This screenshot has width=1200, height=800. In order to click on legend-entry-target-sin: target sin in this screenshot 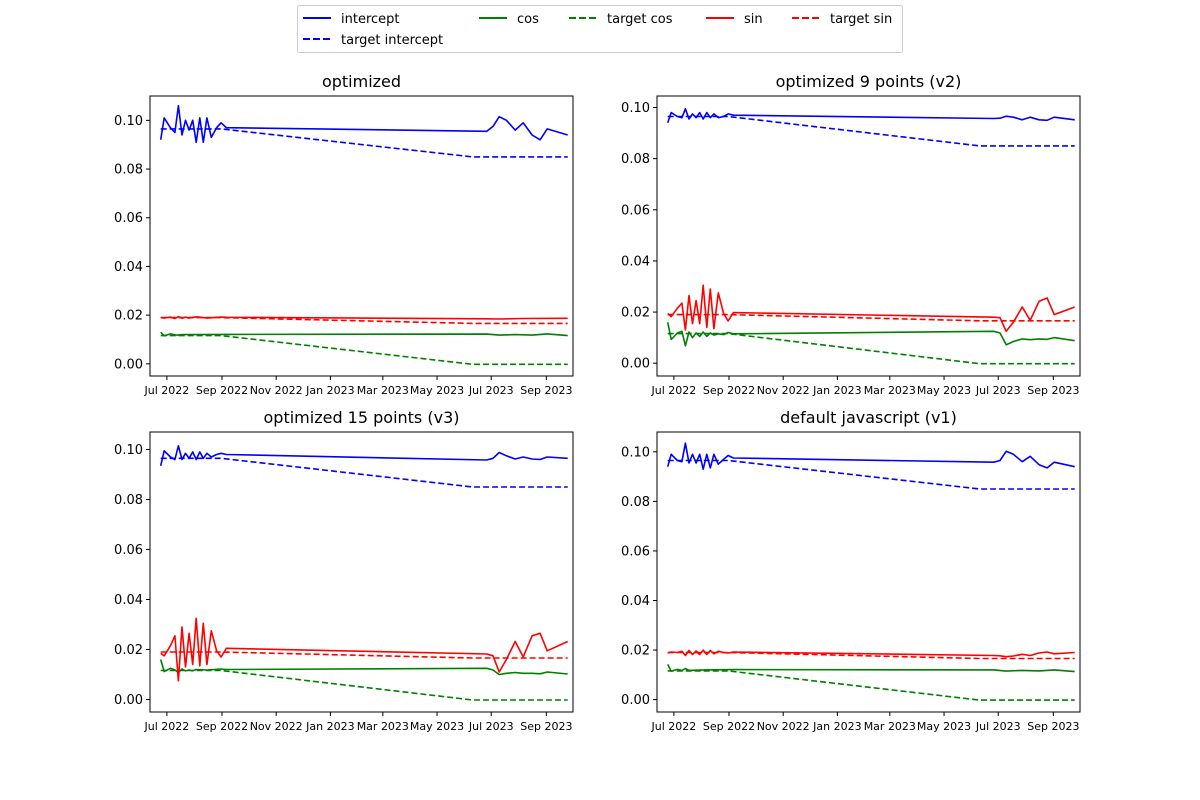, I will do `click(842, 19)`.